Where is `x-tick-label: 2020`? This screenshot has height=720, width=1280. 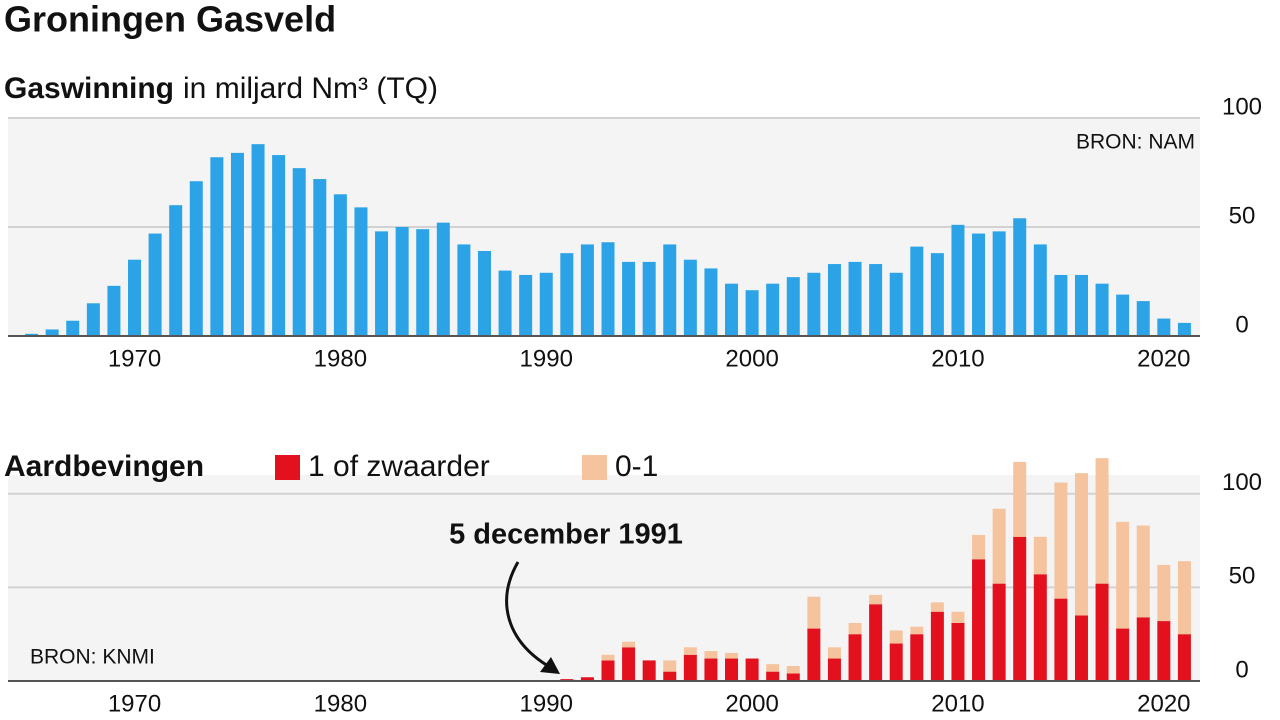
x-tick-label: 2020 is located at coordinates (1163, 358).